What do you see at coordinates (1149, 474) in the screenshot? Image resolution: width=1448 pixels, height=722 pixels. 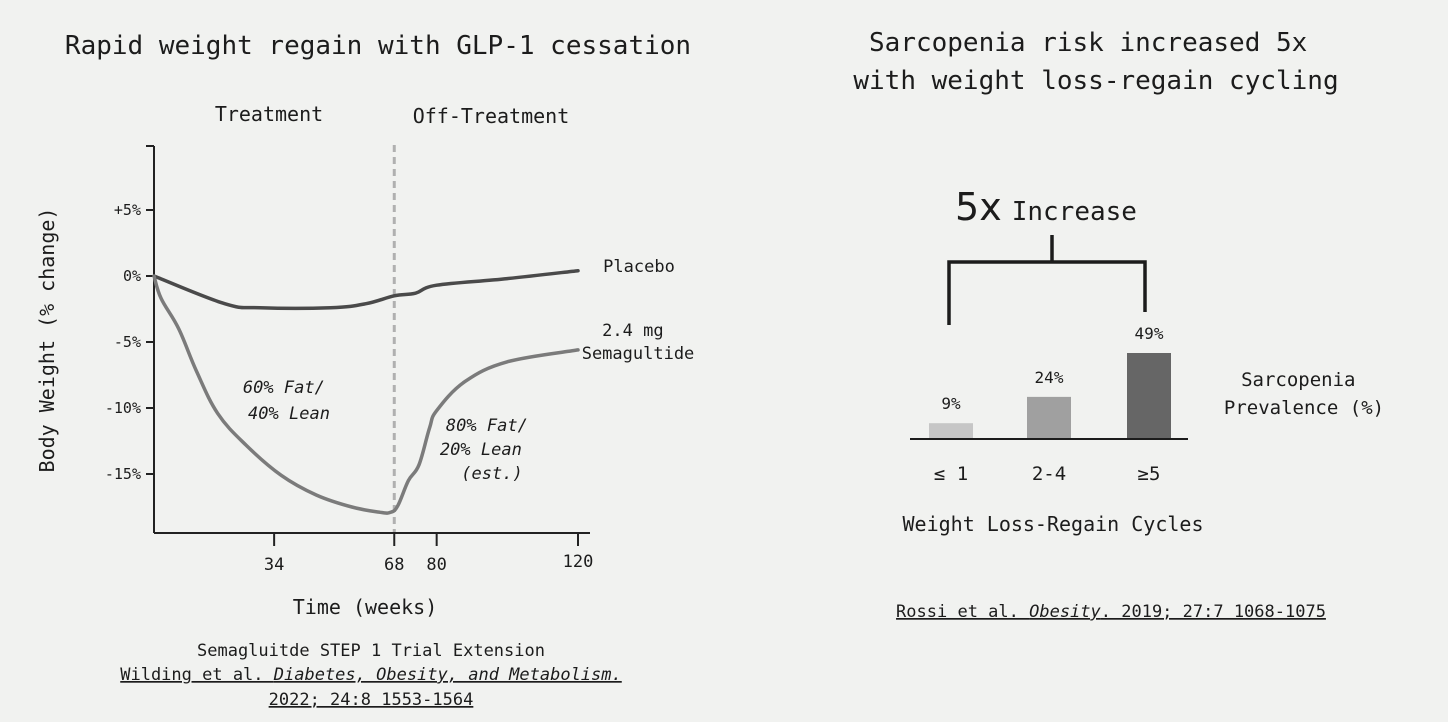 I see `bar-category-label: ≥5` at bounding box center [1149, 474].